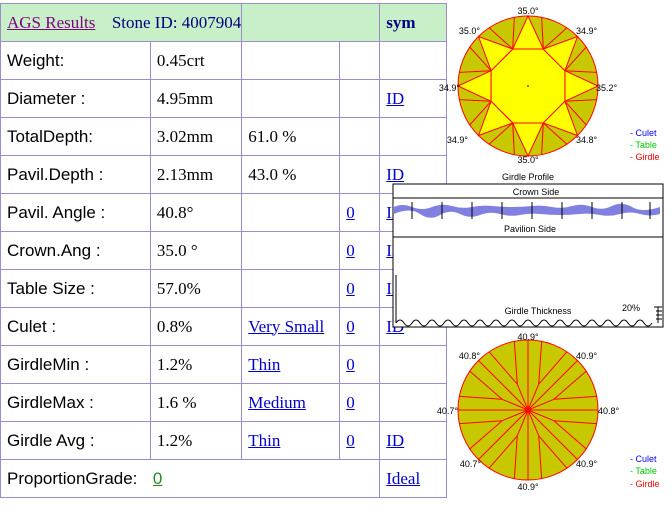 The width and height of the screenshot is (672, 513). What do you see at coordinates (395, 174) in the screenshot?
I see `pavil-depth-id-link: ID` at bounding box center [395, 174].